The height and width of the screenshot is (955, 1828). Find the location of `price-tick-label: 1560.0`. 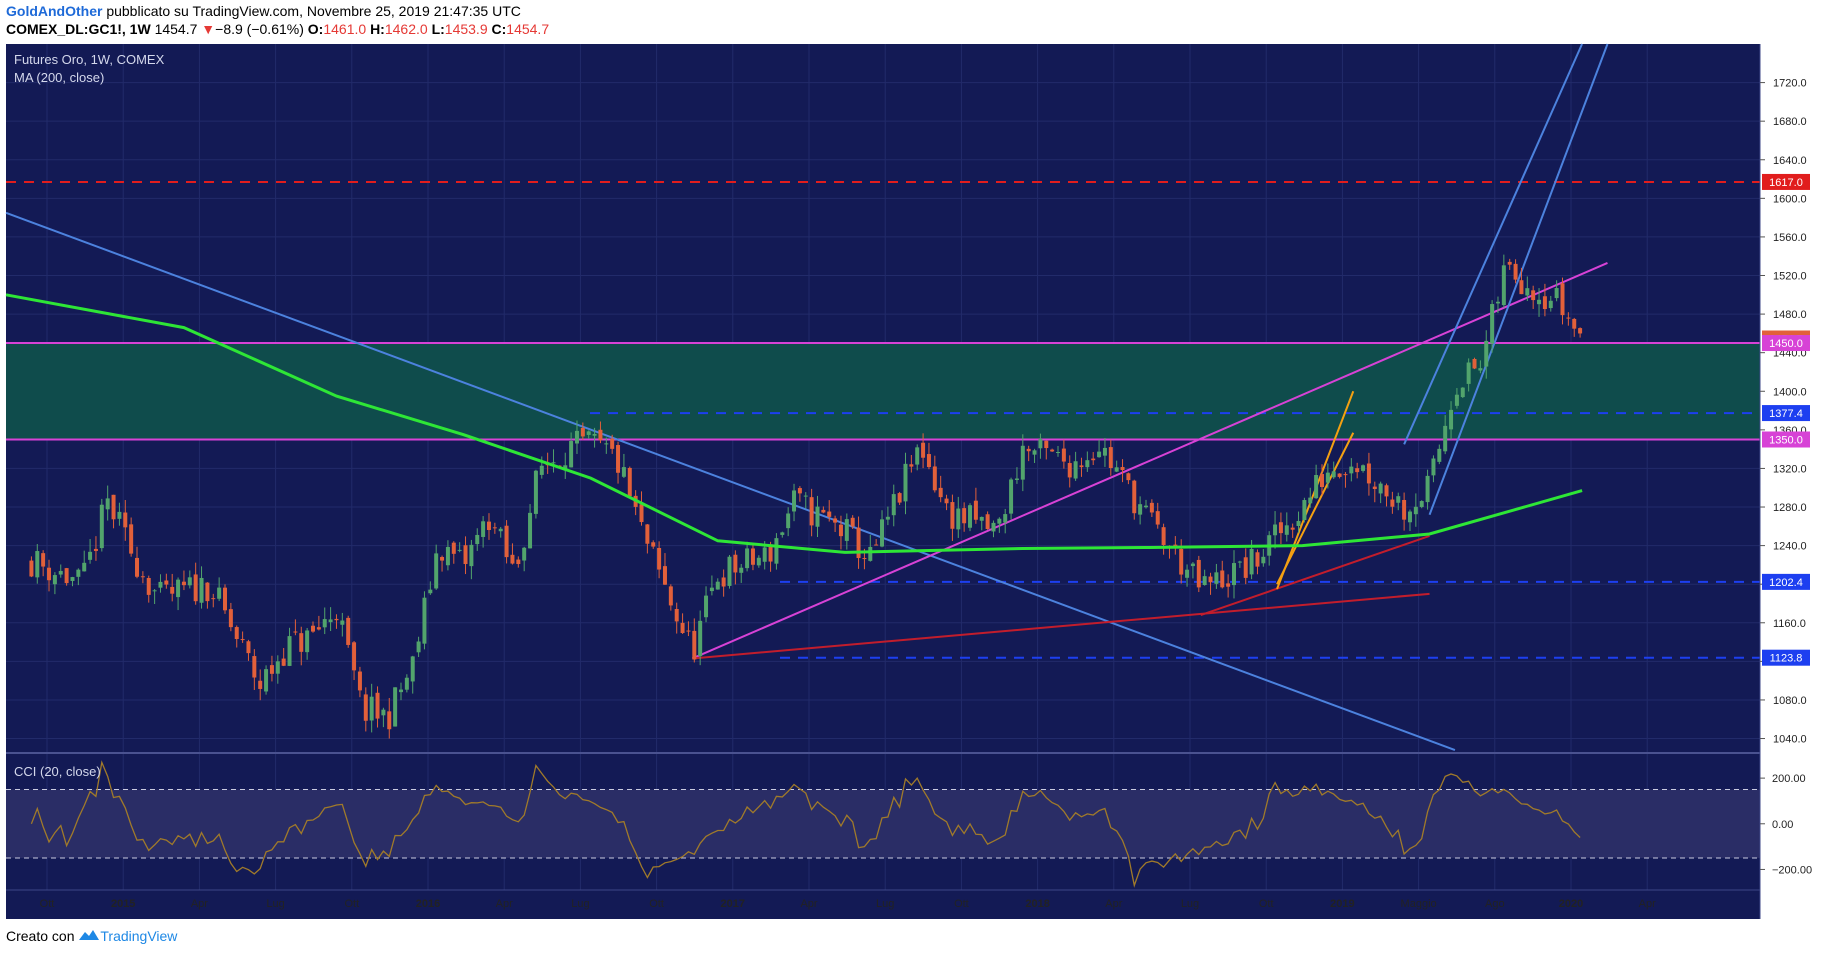

price-tick-label: 1560.0 is located at coordinates (1790, 238).